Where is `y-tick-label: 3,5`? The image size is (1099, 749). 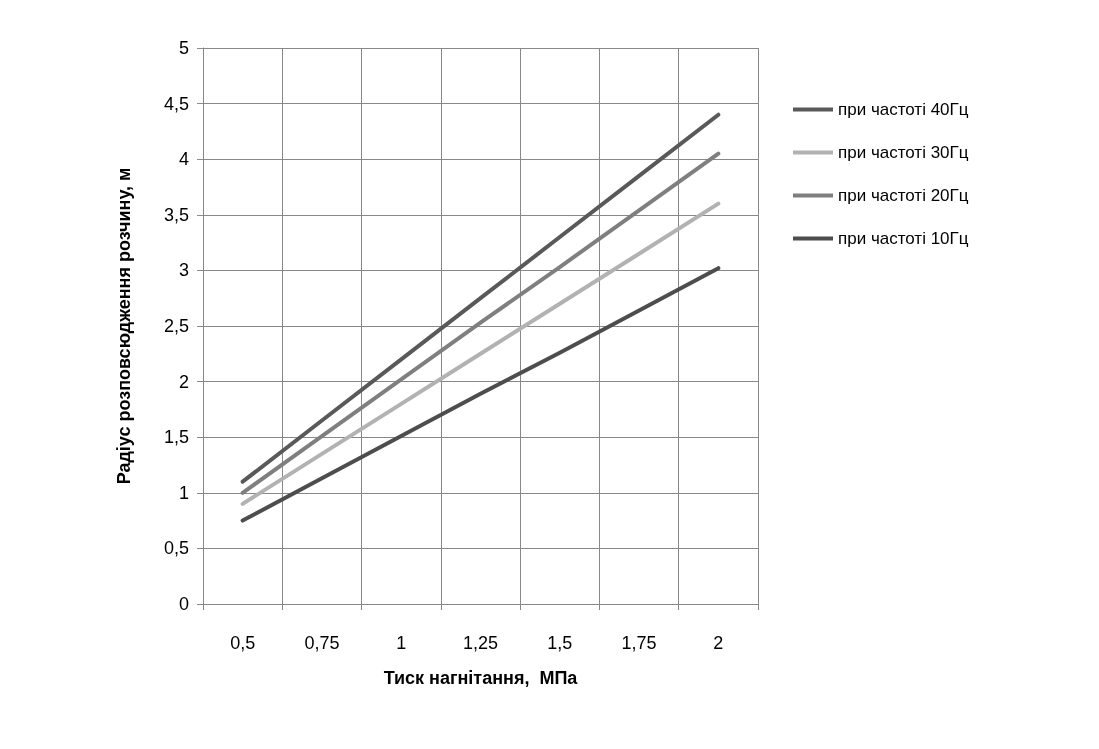 y-tick-label: 3,5 is located at coordinates (176, 214).